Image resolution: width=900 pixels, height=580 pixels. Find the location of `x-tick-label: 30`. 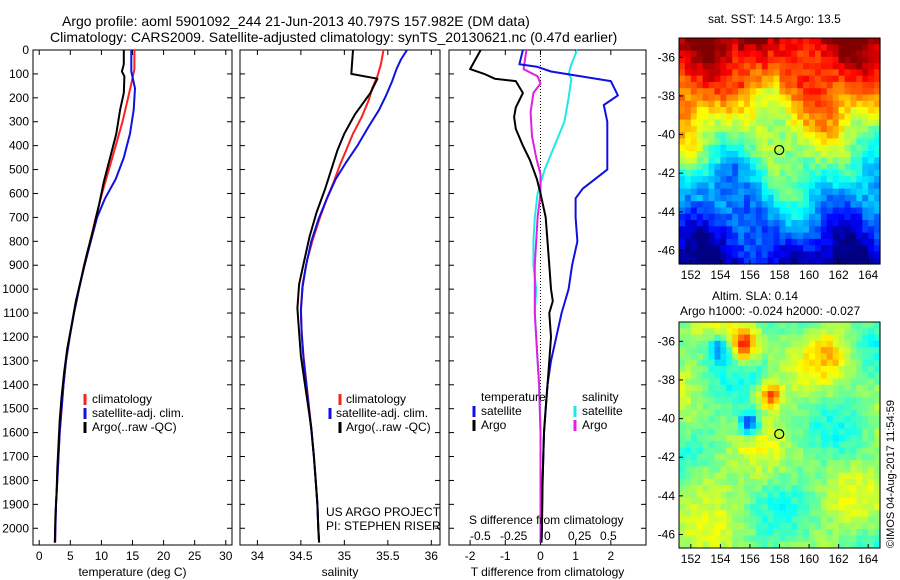

x-tick-label: 30 is located at coordinates (226, 556).